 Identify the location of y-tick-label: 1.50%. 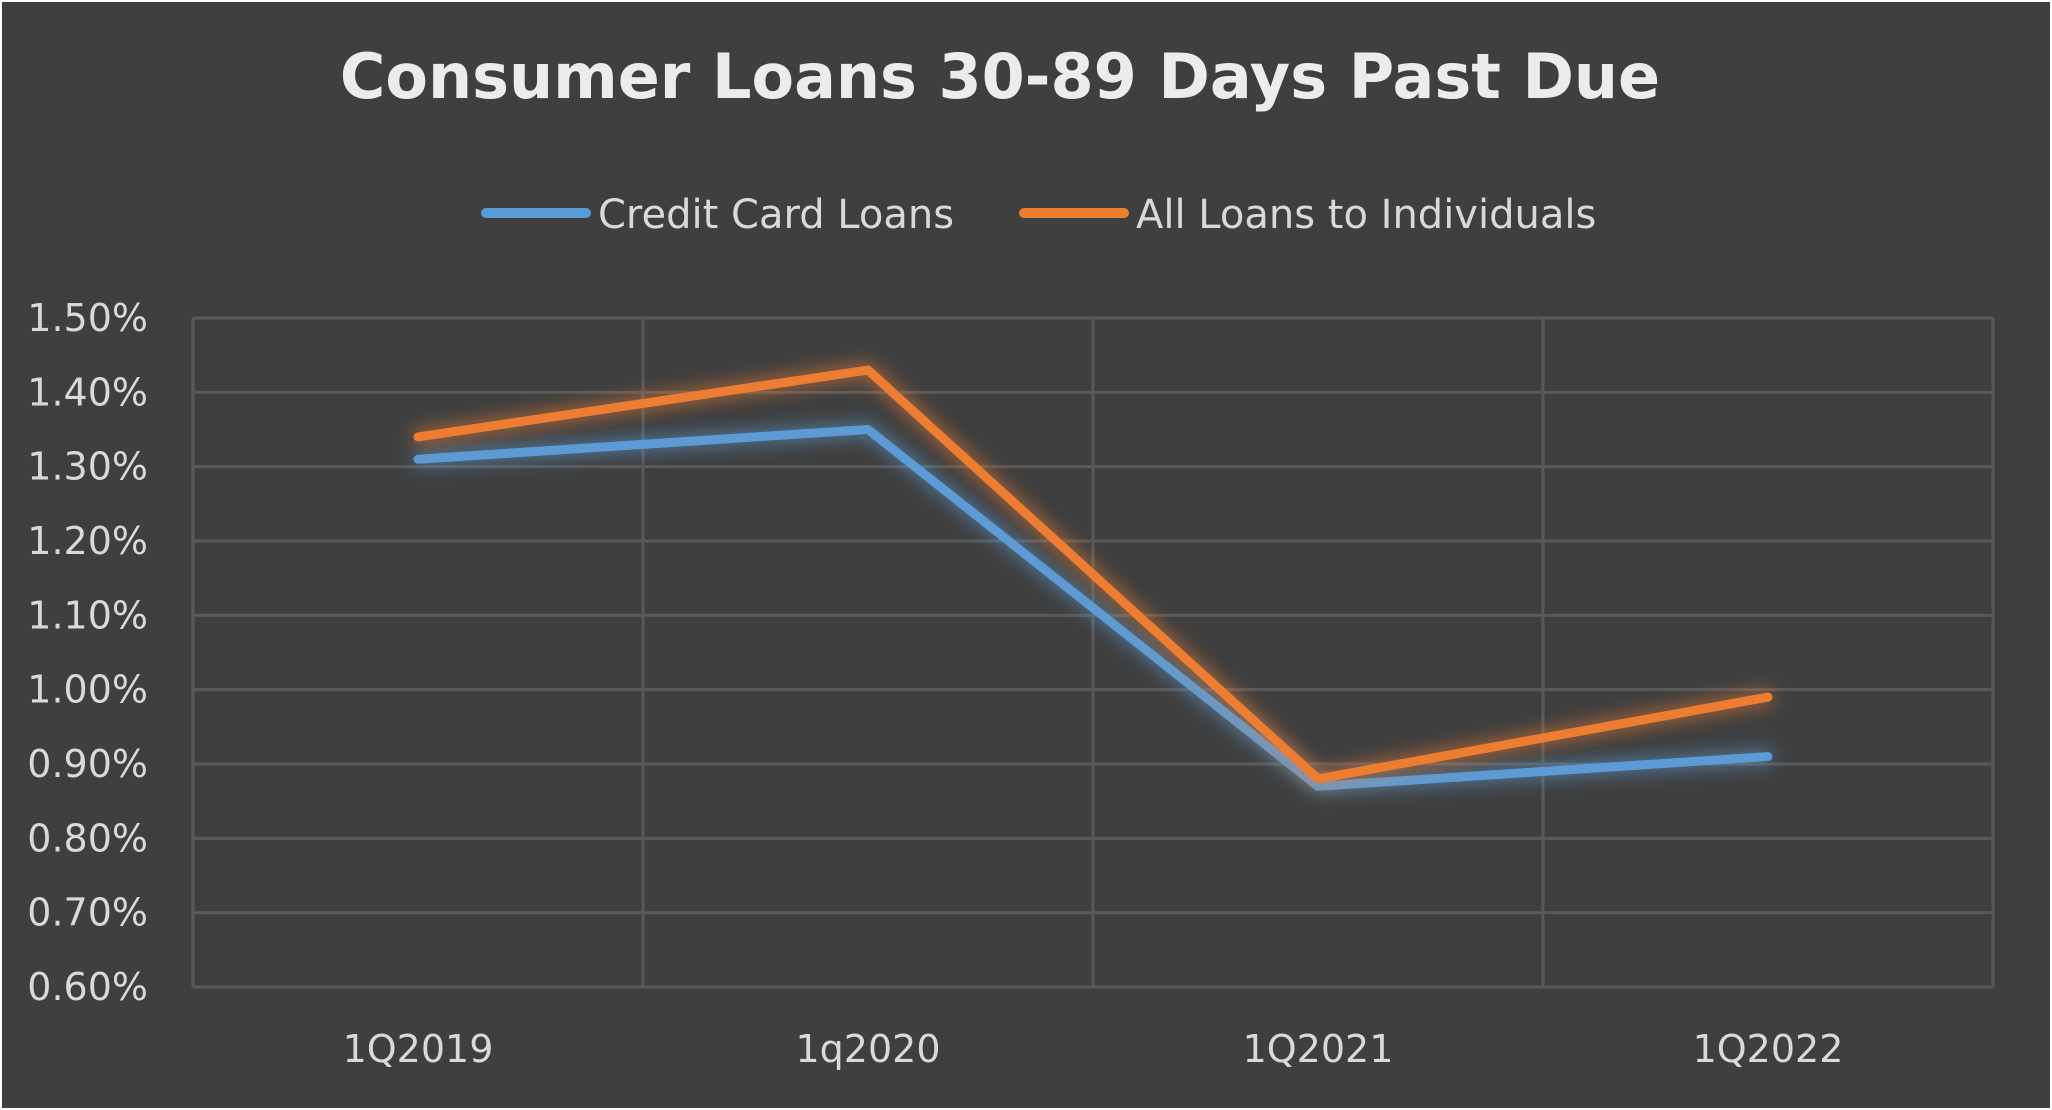
(87, 318).